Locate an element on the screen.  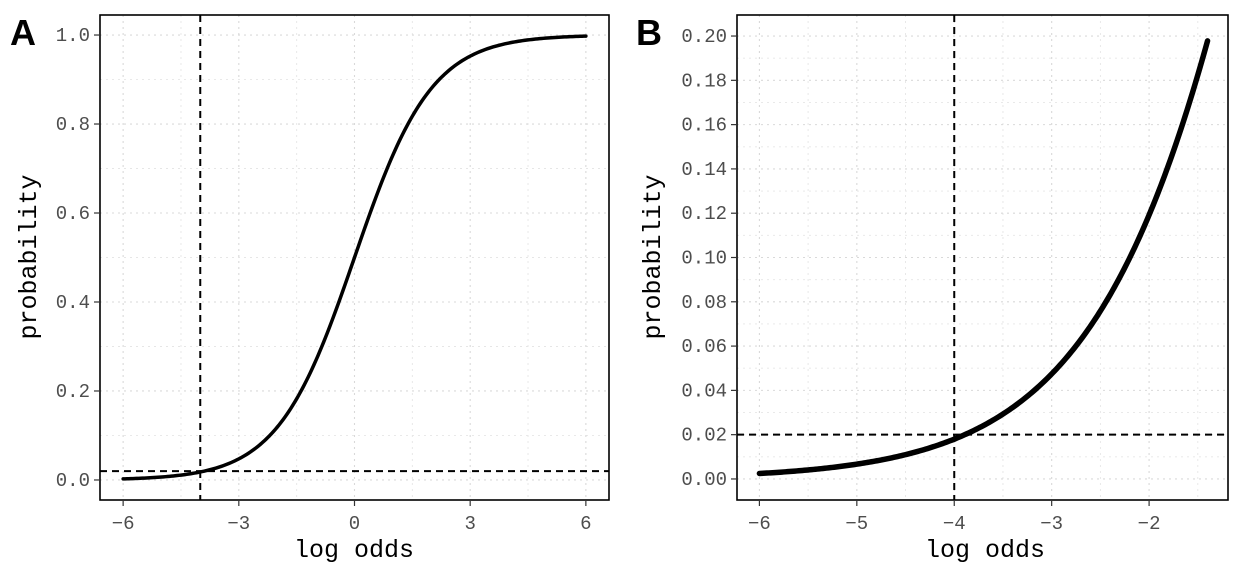
y-tick-label: 0.02 is located at coordinates (704, 436).